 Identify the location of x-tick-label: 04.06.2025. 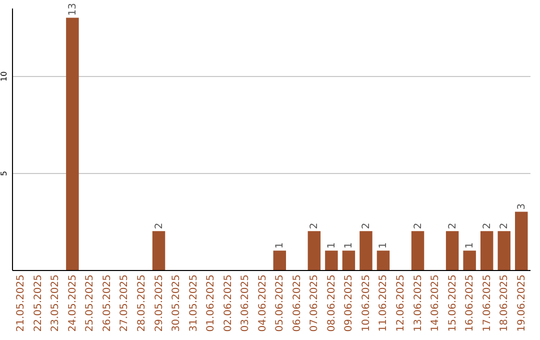
(262, 303).